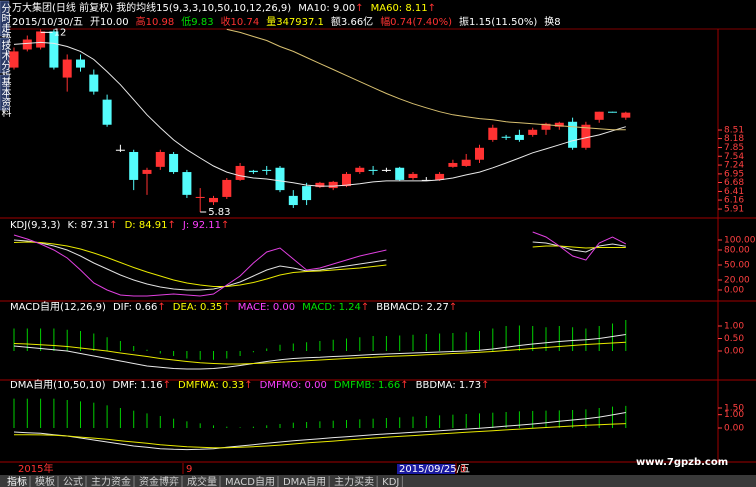 This screenshot has width=756, height=487. I want to click on watermark: www.7gpzb.com, so click(682, 462).